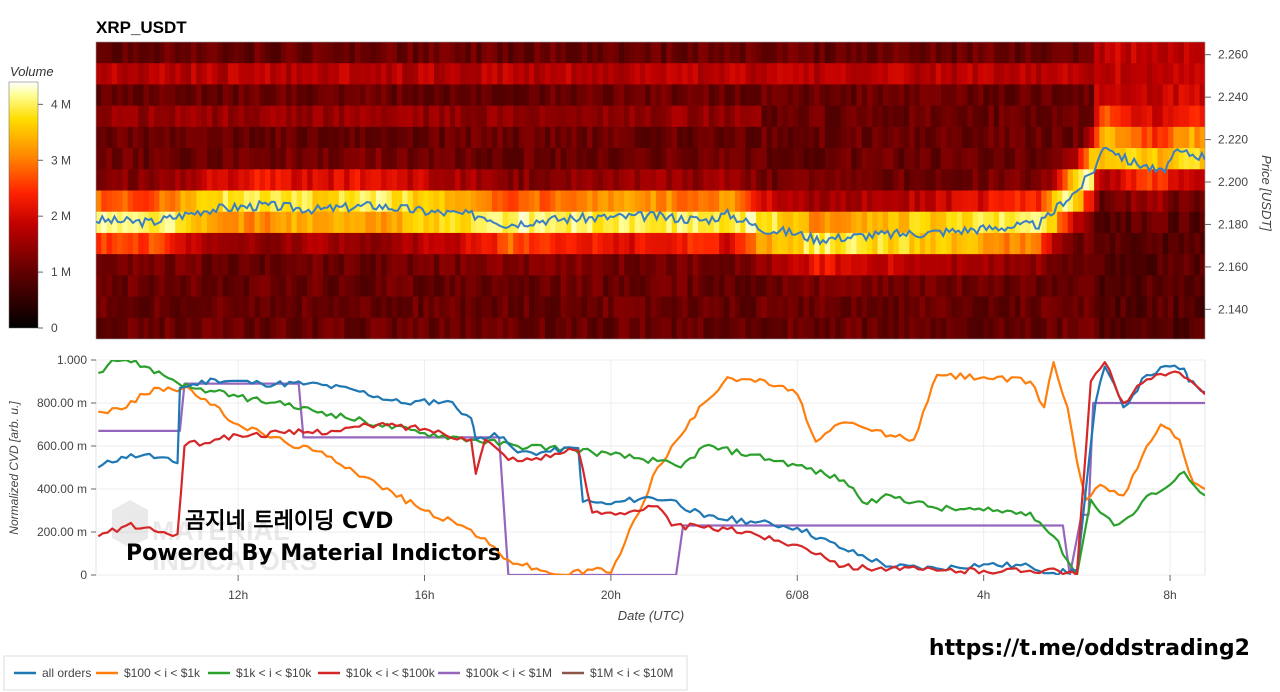 The image size is (1280, 692). I want to click on legend-item-label: $100 < i < $1k, so click(162, 673).